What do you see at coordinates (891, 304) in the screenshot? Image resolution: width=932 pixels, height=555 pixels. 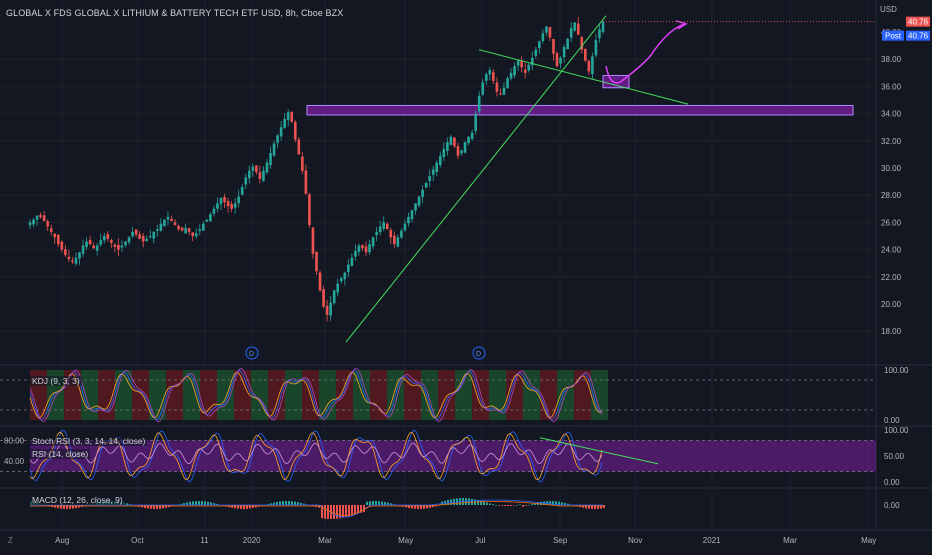 I see `price-tick: 20.00` at bounding box center [891, 304].